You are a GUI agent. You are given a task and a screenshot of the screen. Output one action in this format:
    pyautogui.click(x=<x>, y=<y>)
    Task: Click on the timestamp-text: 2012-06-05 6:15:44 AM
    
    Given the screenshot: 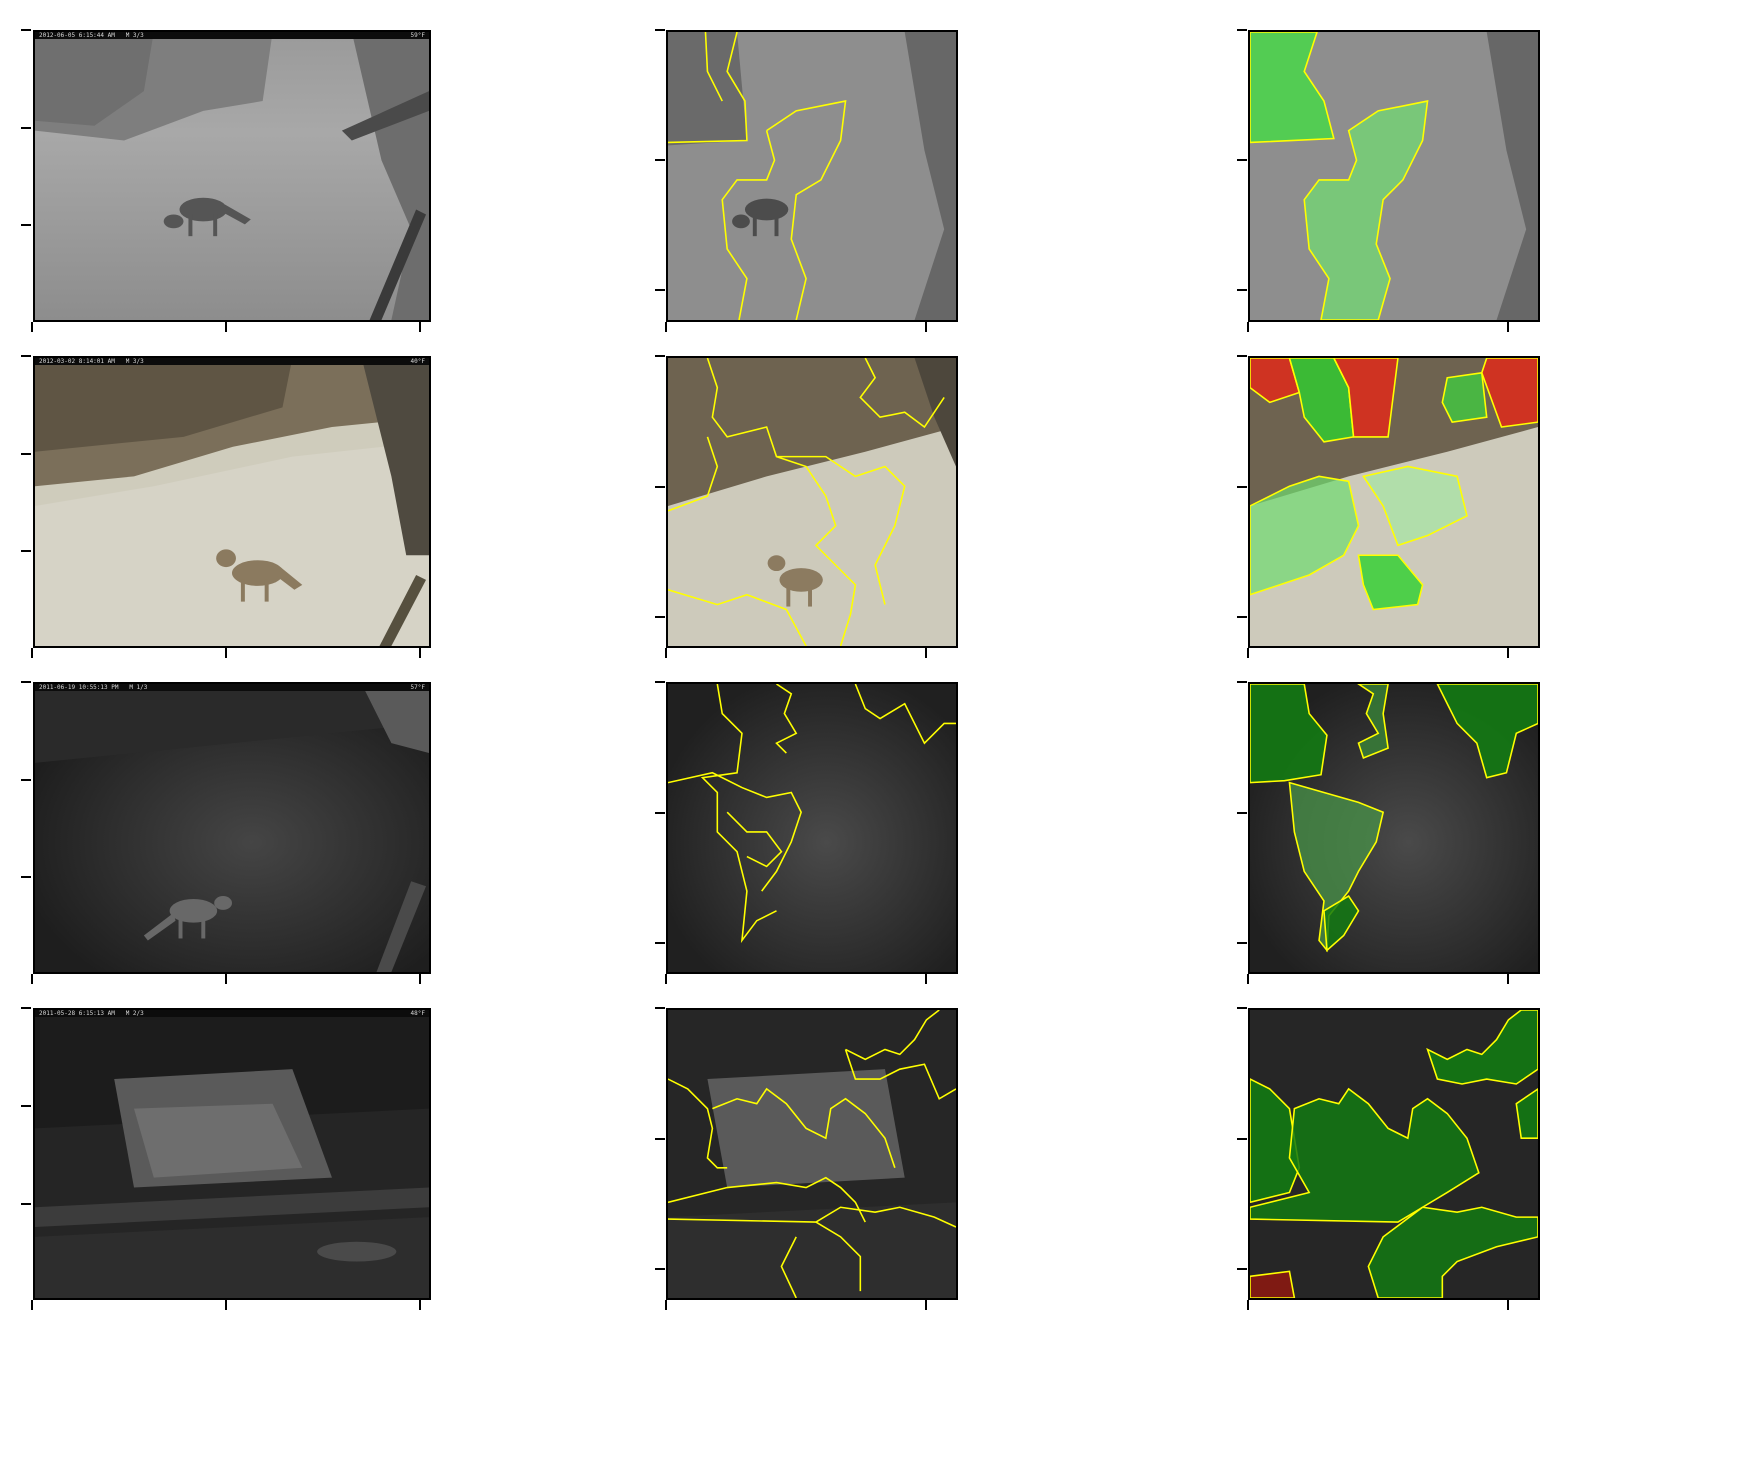 What is the action you would take?
    pyautogui.click(x=77, y=35)
    